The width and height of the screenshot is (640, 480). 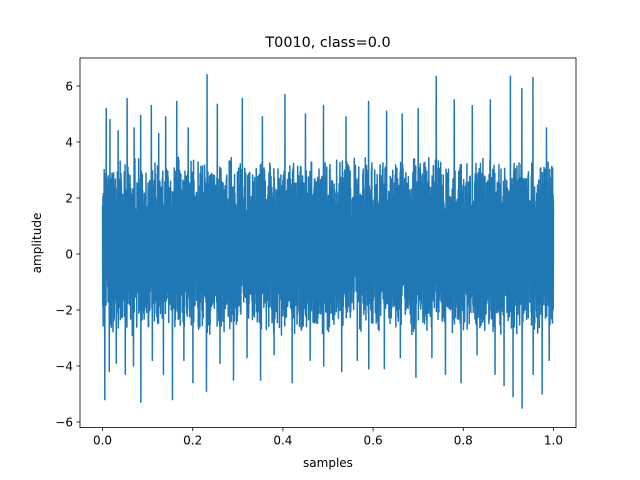 What do you see at coordinates (69, 86) in the screenshot?
I see `y-tick-label: 6` at bounding box center [69, 86].